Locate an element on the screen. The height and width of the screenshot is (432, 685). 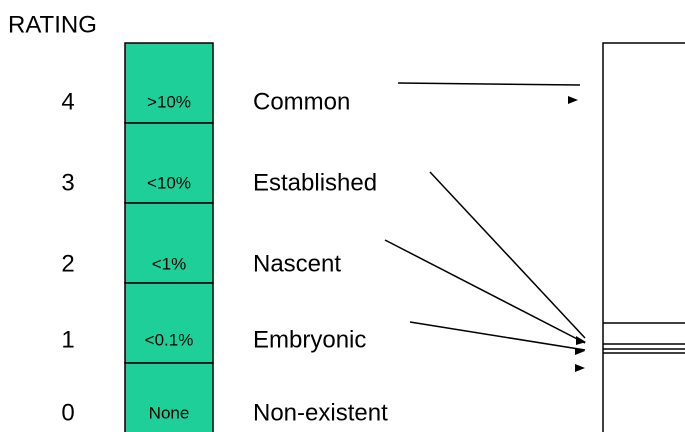
title: RATING is located at coordinates (52, 24).